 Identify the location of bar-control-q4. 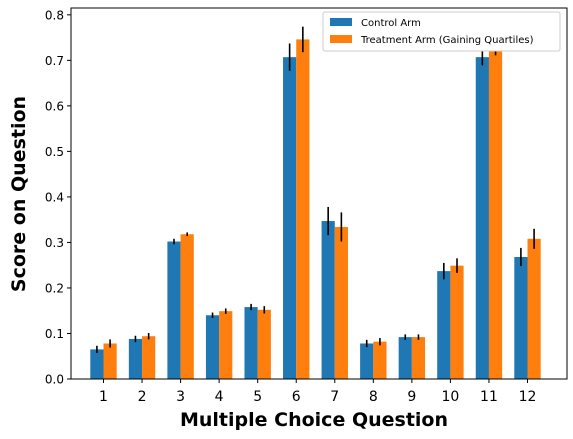
(212, 347).